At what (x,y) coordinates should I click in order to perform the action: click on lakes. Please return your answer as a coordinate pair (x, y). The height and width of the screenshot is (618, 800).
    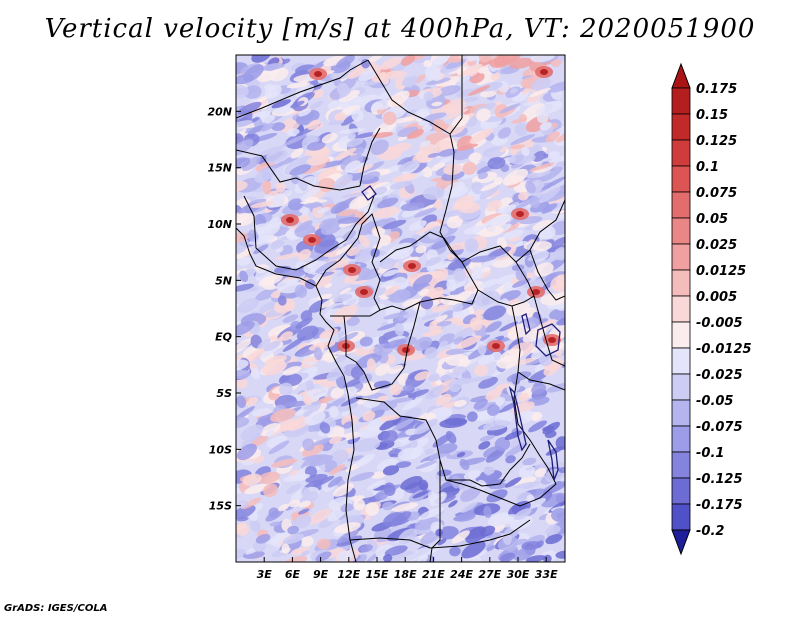
    Looking at the image, I should click on (461, 333).